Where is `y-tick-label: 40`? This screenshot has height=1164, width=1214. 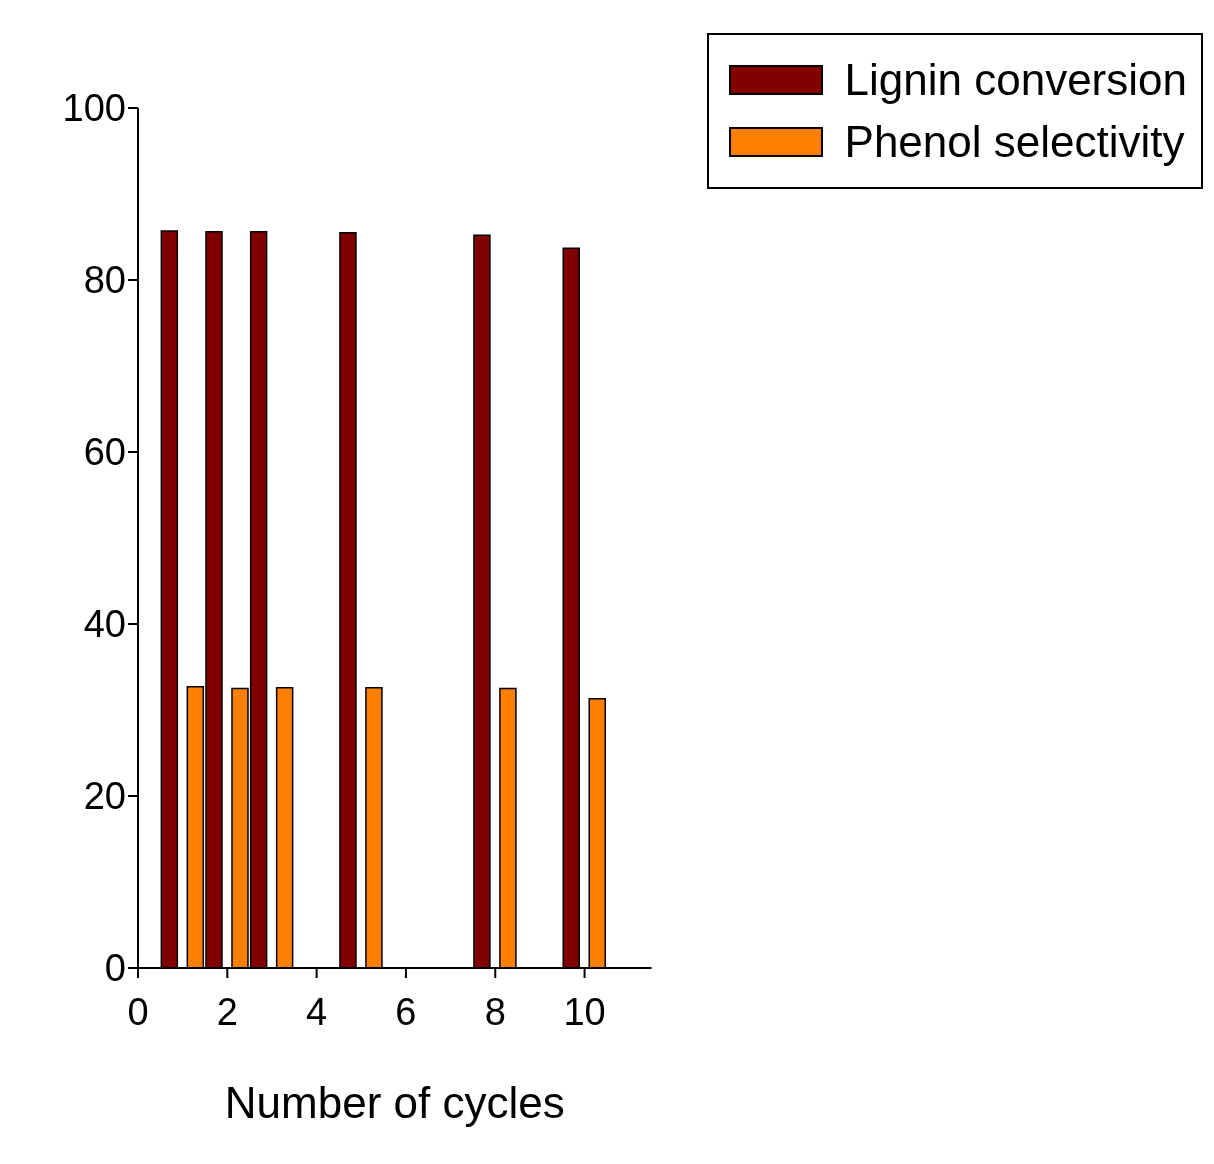
y-tick-label: 40 is located at coordinates (104, 624).